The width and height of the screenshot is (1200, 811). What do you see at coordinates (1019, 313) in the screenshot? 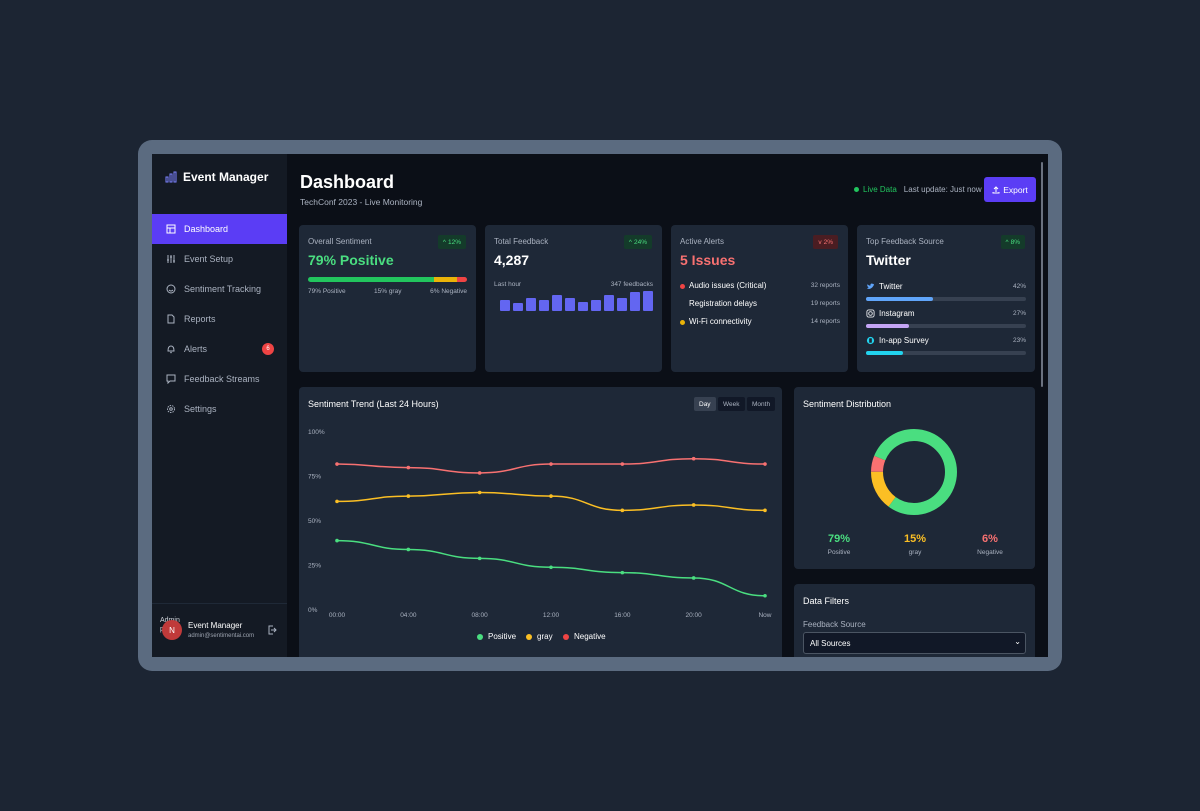
I see `source-pct: 27%` at bounding box center [1019, 313].